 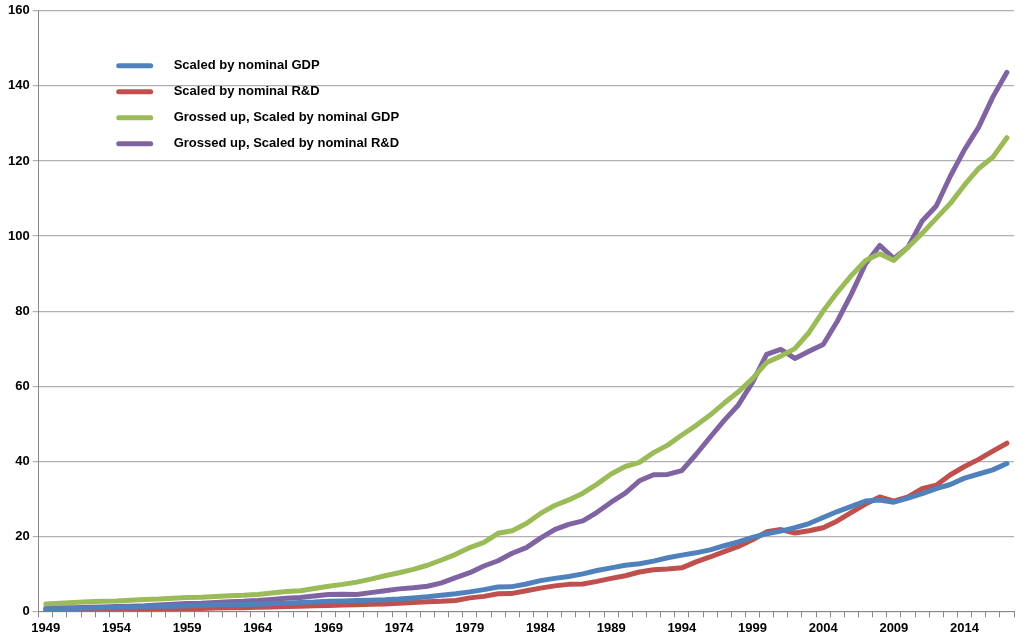 I want to click on y-tick-label: 100, so click(x=18, y=235).